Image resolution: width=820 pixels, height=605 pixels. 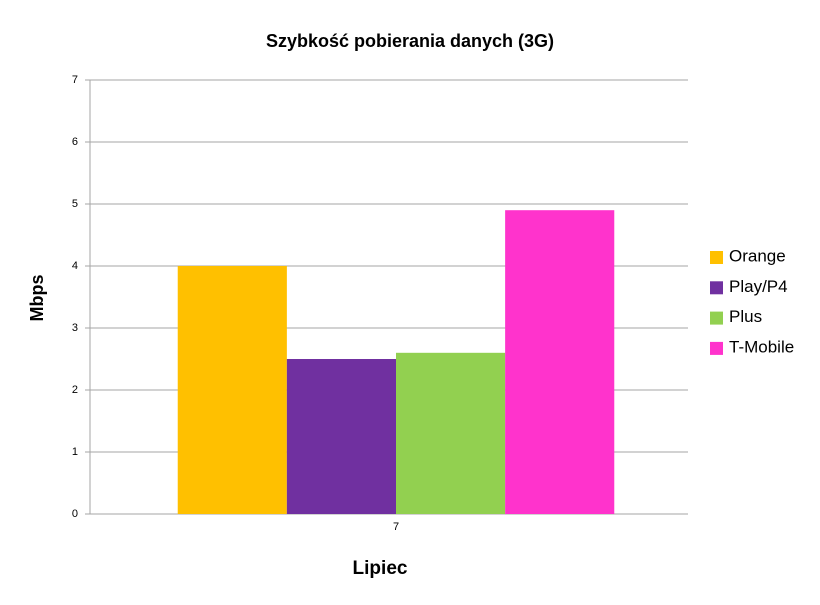 I want to click on y-tick-label: 6, so click(x=75, y=142).